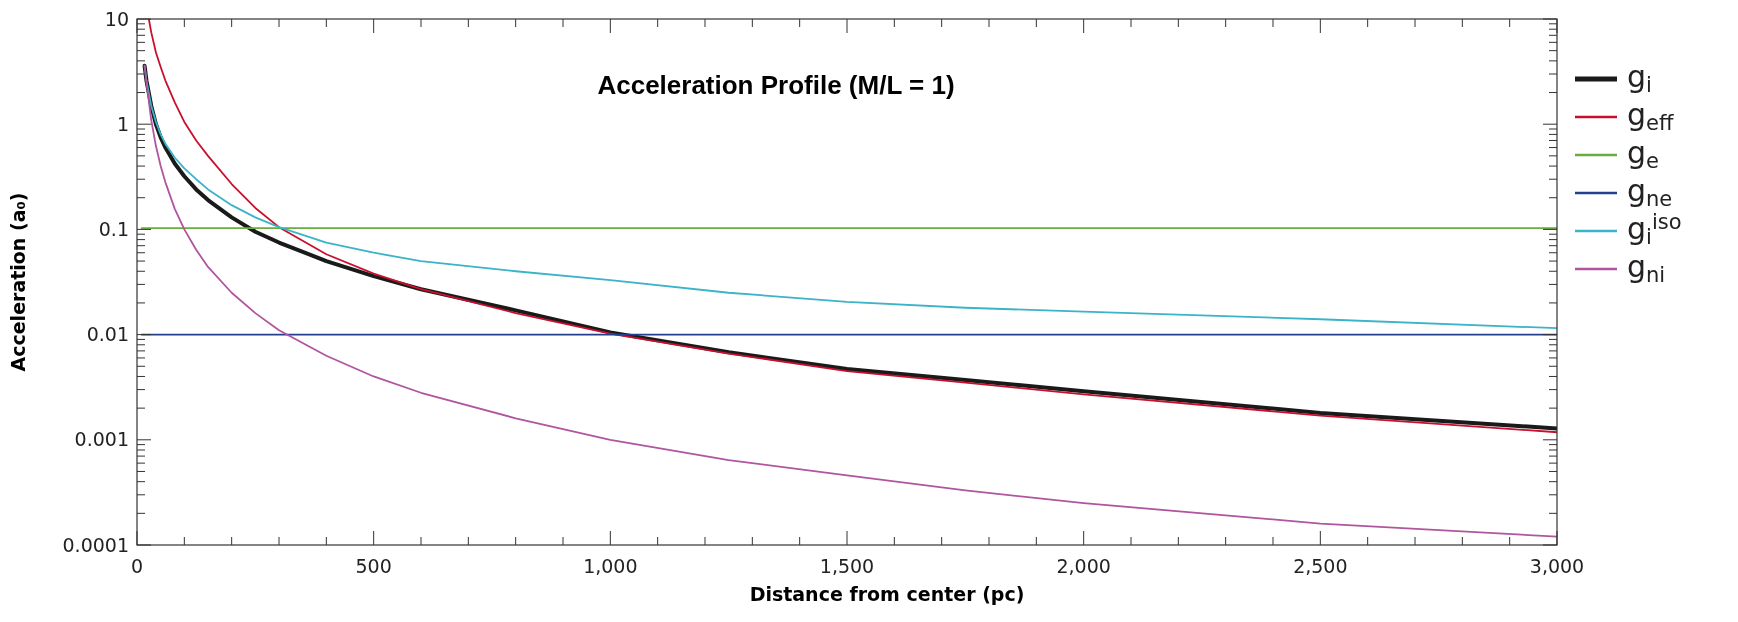 The height and width of the screenshot is (622, 1738). I want to click on x-tick-label: 2,500, so click(1320, 566).